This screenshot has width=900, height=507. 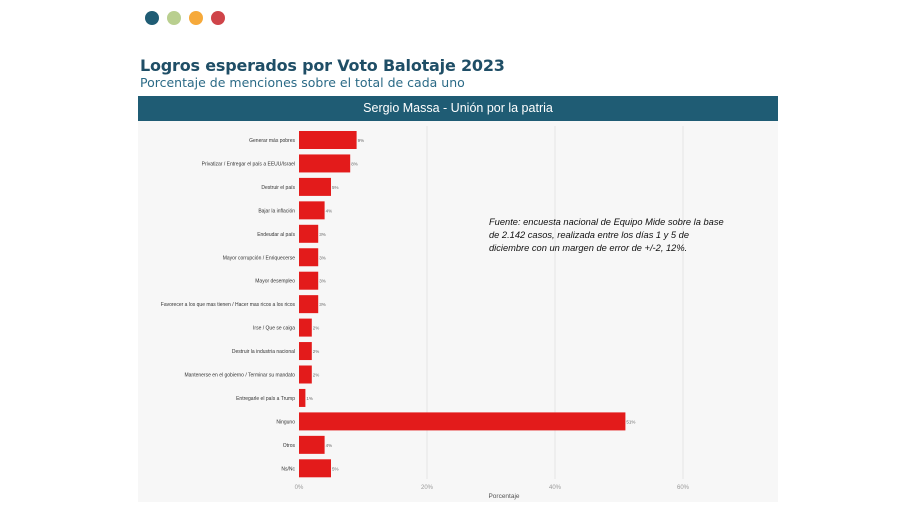 What do you see at coordinates (354, 163) in the screenshot?
I see `data-label: 8%` at bounding box center [354, 163].